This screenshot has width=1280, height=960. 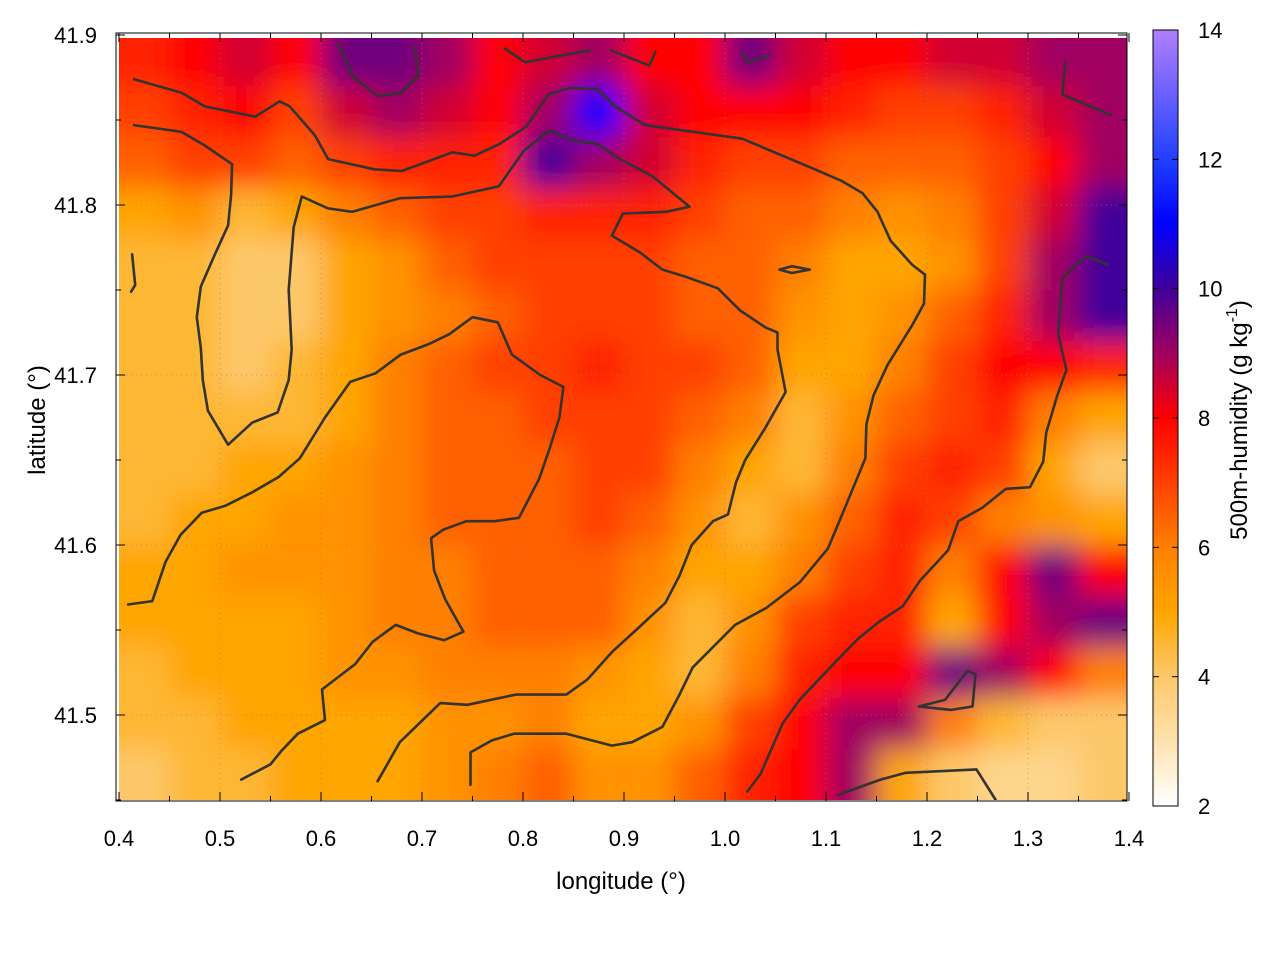 What do you see at coordinates (826, 838) in the screenshot?
I see `x-tick-label: 1.1` at bounding box center [826, 838].